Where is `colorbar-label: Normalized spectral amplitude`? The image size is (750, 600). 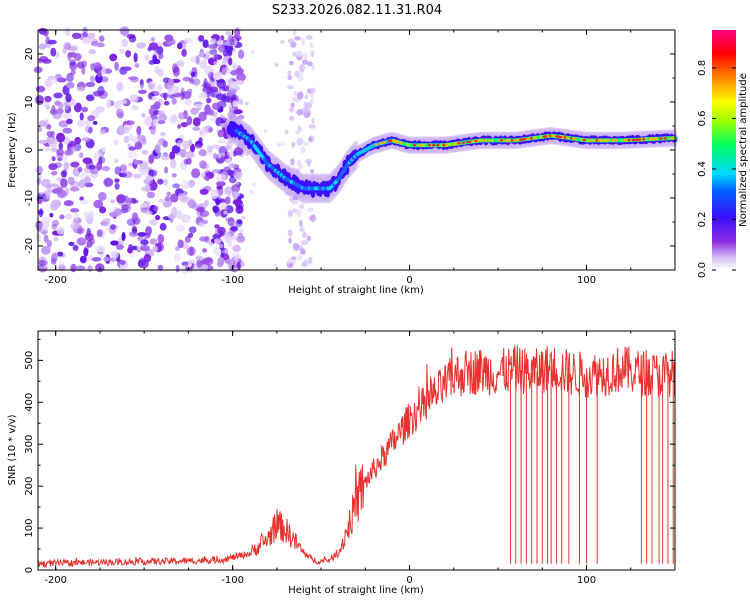
colorbar-label: Normalized spectral amplitude is located at coordinates (743, 150).